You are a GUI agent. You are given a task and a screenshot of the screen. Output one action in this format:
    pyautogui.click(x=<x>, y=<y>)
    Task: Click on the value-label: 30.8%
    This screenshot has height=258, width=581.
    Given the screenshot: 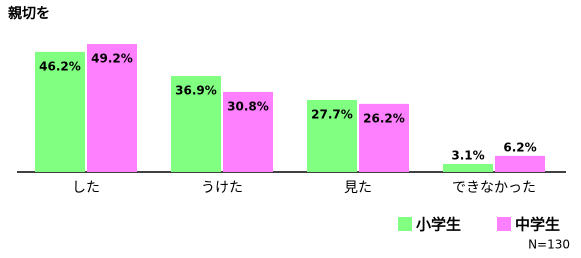 What is the action you would take?
    pyautogui.click(x=248, y=106)
    